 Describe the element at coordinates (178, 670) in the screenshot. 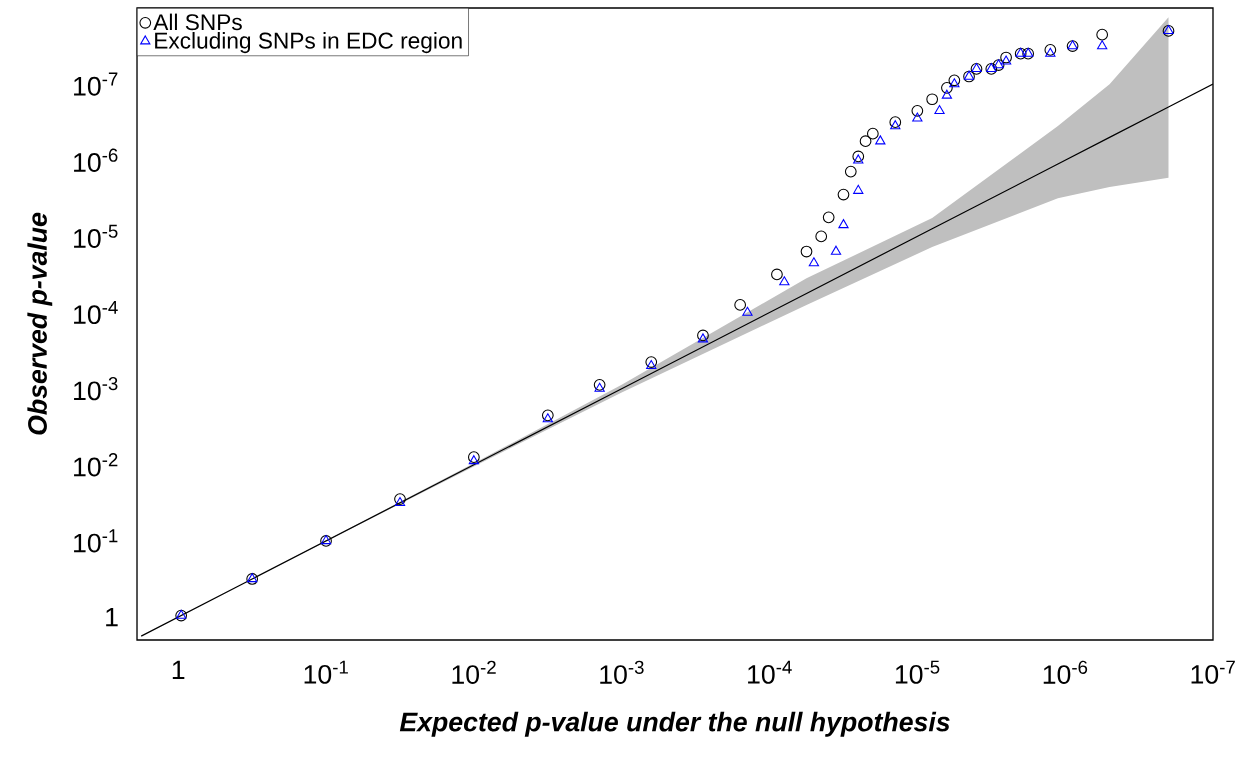

I see `x-tick-label: 1` at that location.